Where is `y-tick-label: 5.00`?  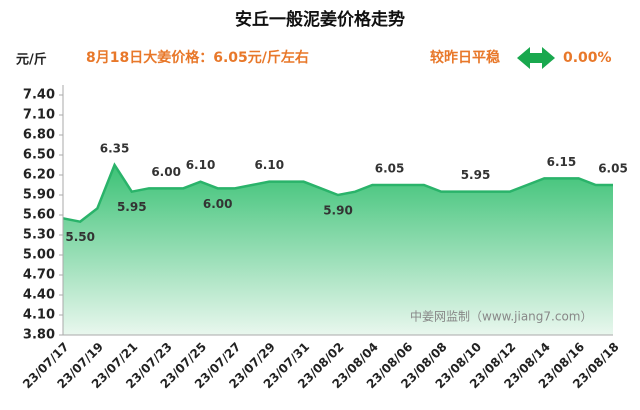
y-tick-label: 5.00 is located at coordinates (39, 255).